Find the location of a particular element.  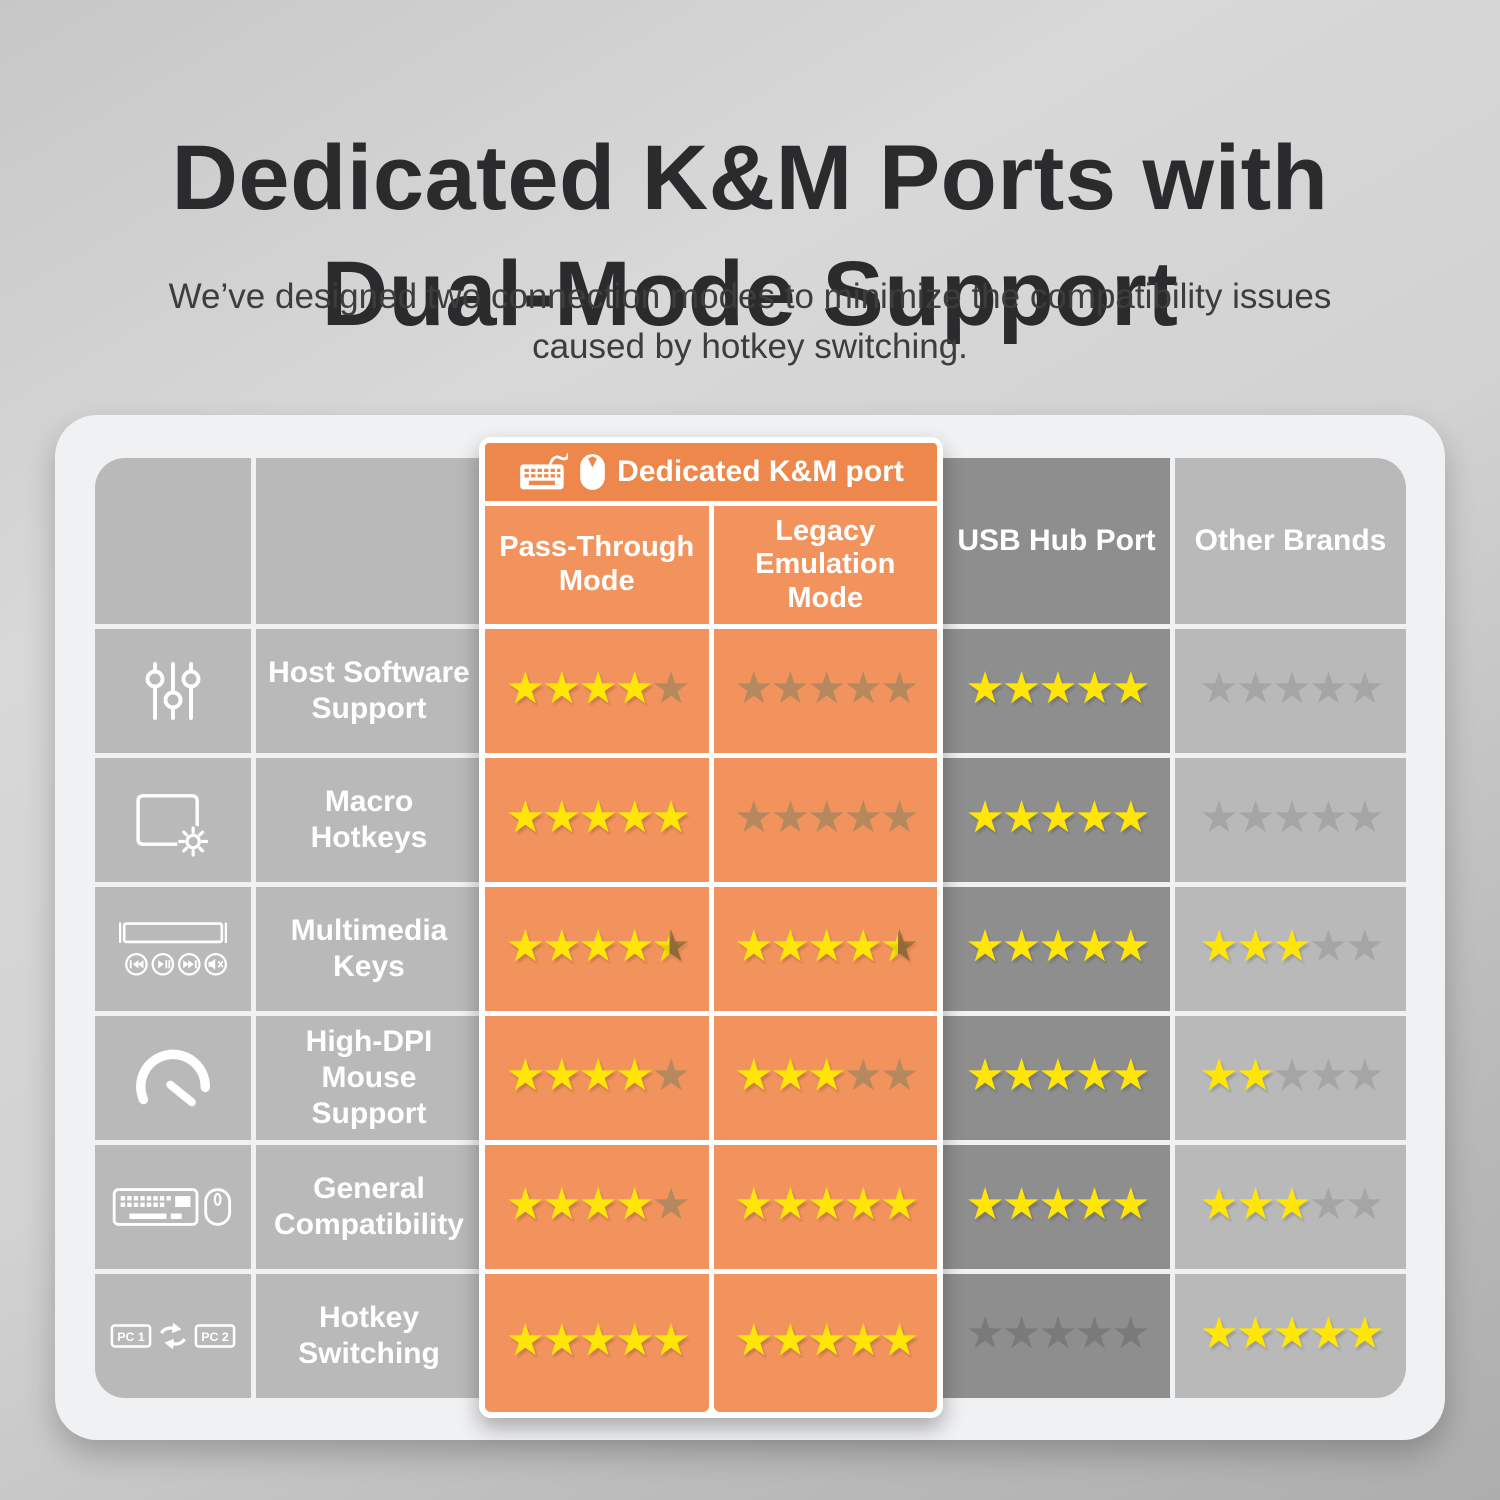

row-label: Macro Hotkeys is located at coordinates (369, 819).